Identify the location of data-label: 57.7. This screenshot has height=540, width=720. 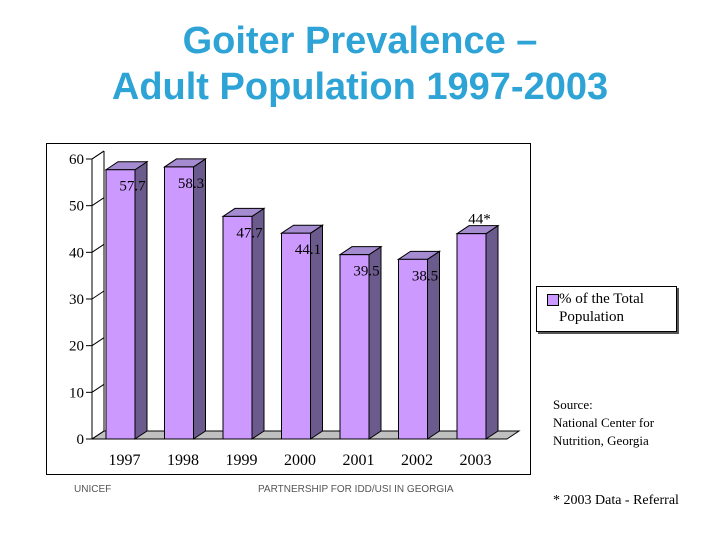
(132, 187).